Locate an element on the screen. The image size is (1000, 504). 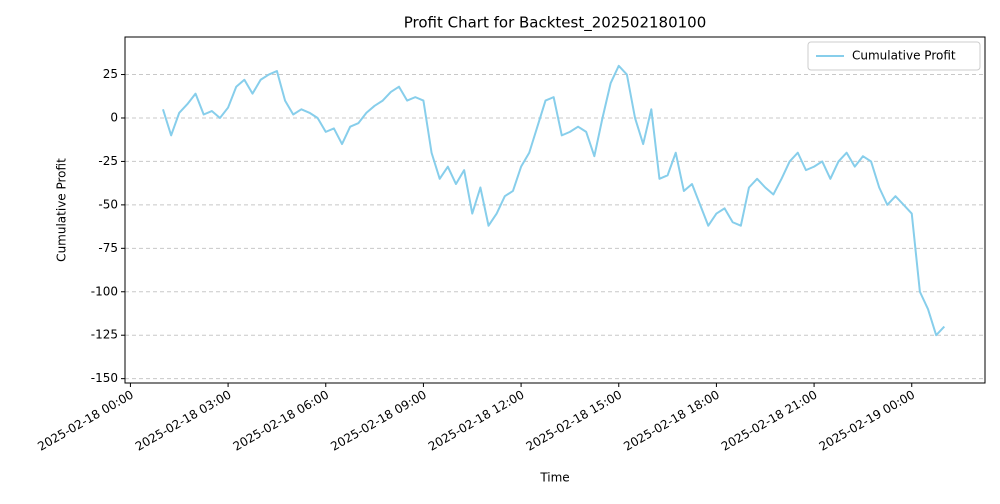
legend-label: Cumulative Profit is located at coordinates (904, 56).